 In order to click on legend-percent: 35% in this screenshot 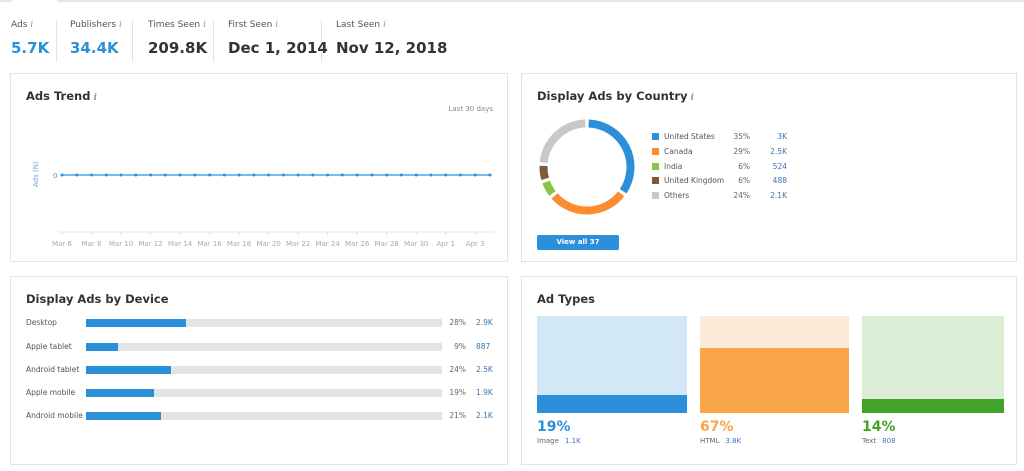, I will do `click(741, 136)`.